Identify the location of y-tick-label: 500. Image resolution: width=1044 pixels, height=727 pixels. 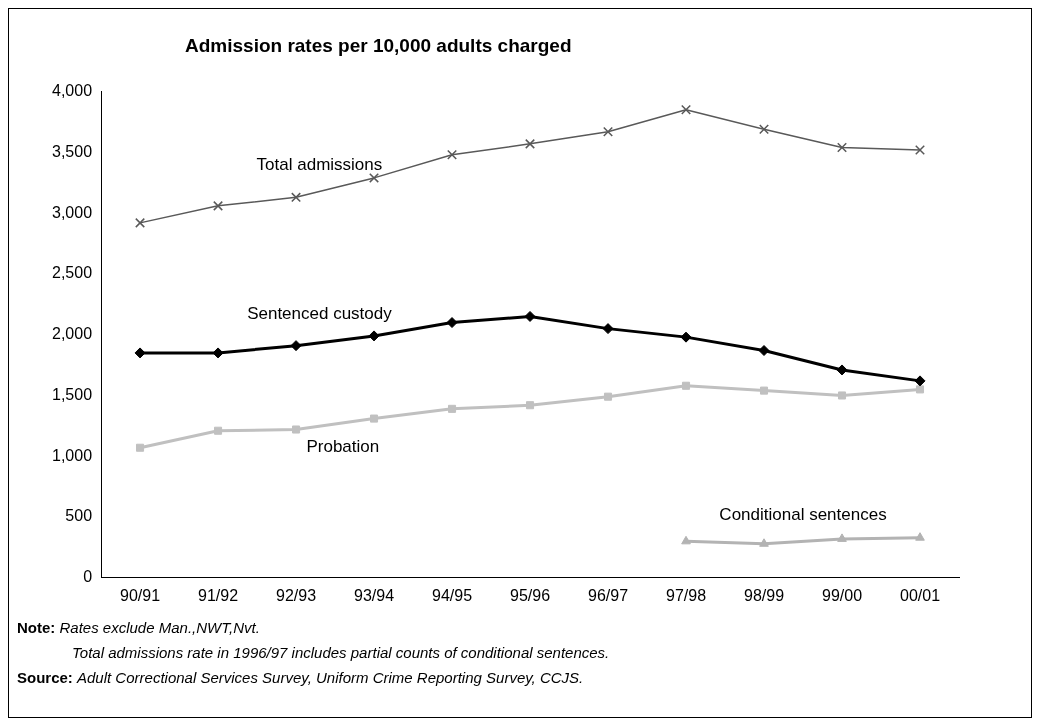
(79, 516).